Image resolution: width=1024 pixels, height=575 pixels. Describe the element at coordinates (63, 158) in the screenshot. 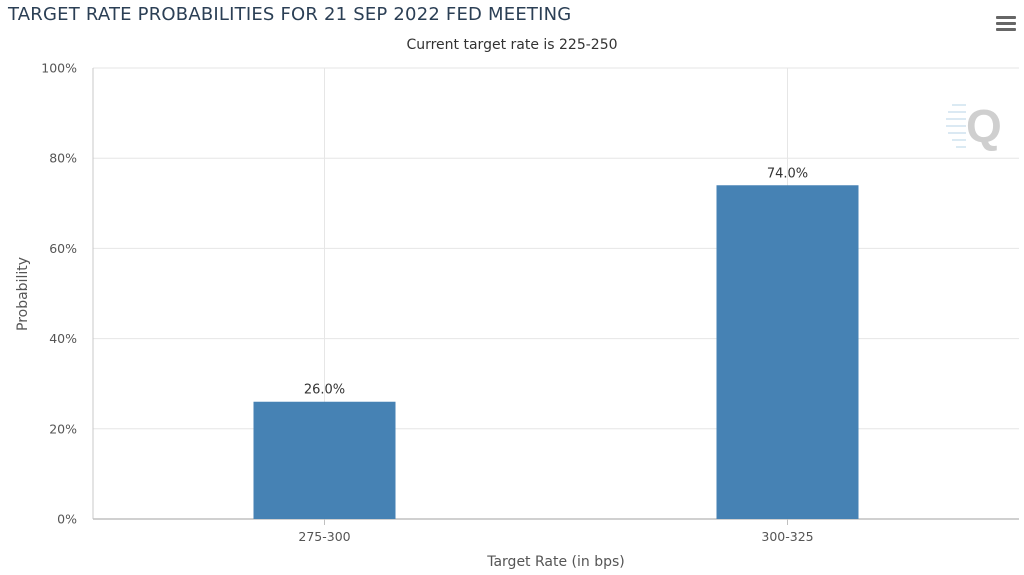

I see `y-tick-label: 80%` at that location.